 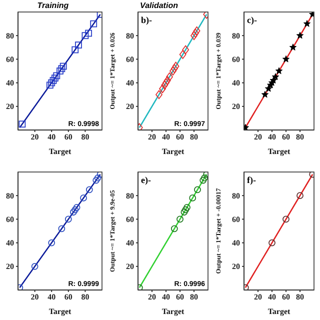 I want to click on chart-subtitle: c)-, so click(x=252, y=20).